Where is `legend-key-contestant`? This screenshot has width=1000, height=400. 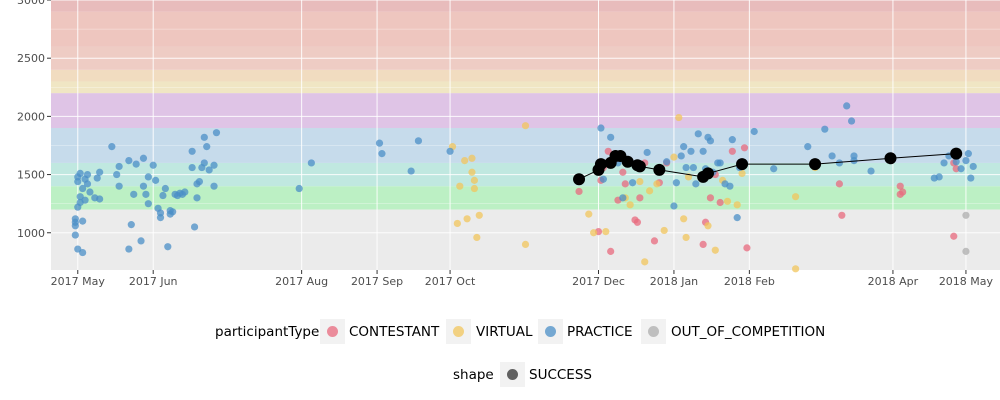
legend-key-contestant is located at coordinates (332, 331).